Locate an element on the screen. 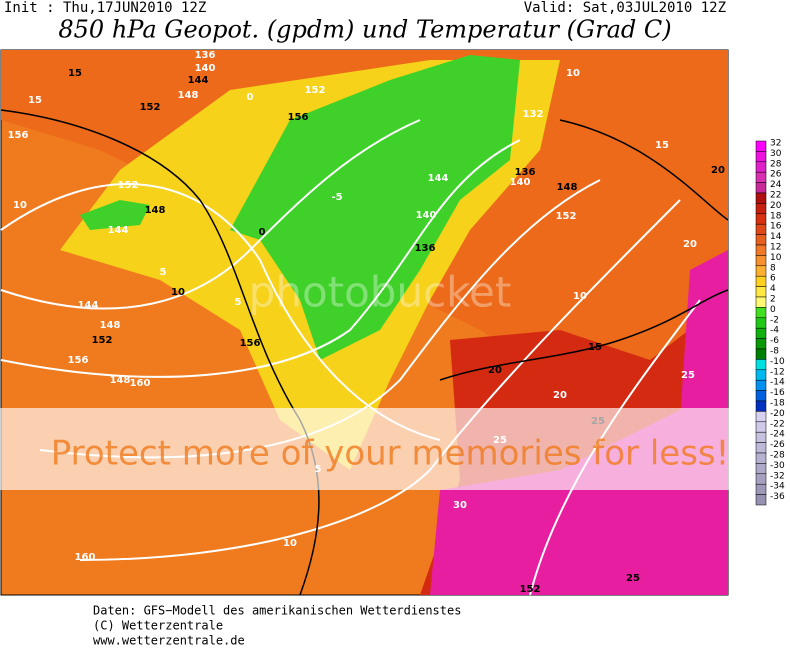  legend-label: -8 is located at coordinates (774, 352).